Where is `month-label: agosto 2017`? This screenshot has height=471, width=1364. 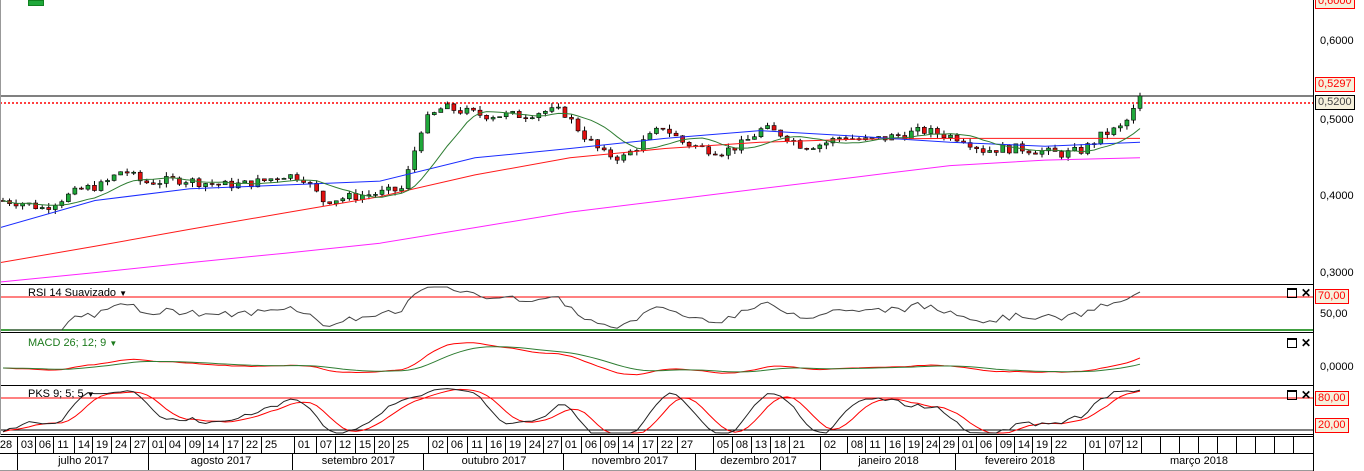 month-label: agosto 2017 is located at coordinates (220, 461).